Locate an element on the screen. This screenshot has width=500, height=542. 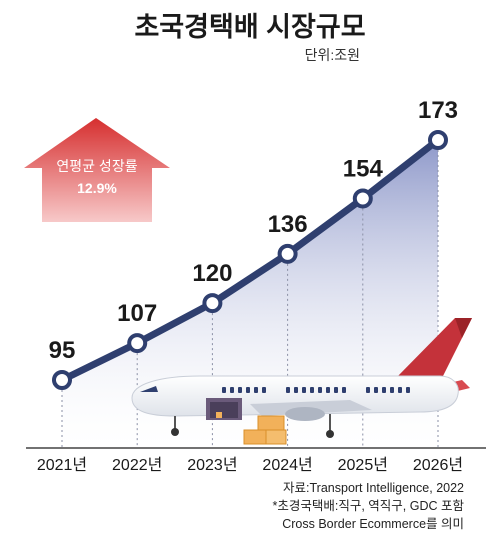
growth-badge: 연평균 성장률 12.9% is located at coordinates (97, 170).